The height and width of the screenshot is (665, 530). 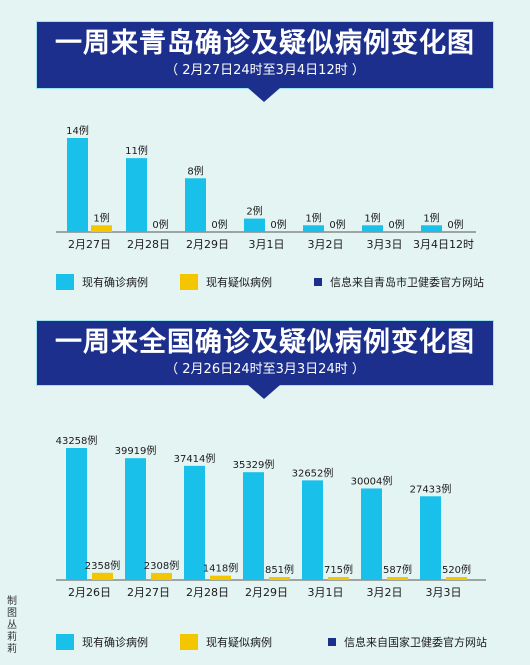 I want to click on x-tick-label: 2月26日, so click(x=89, y=592).